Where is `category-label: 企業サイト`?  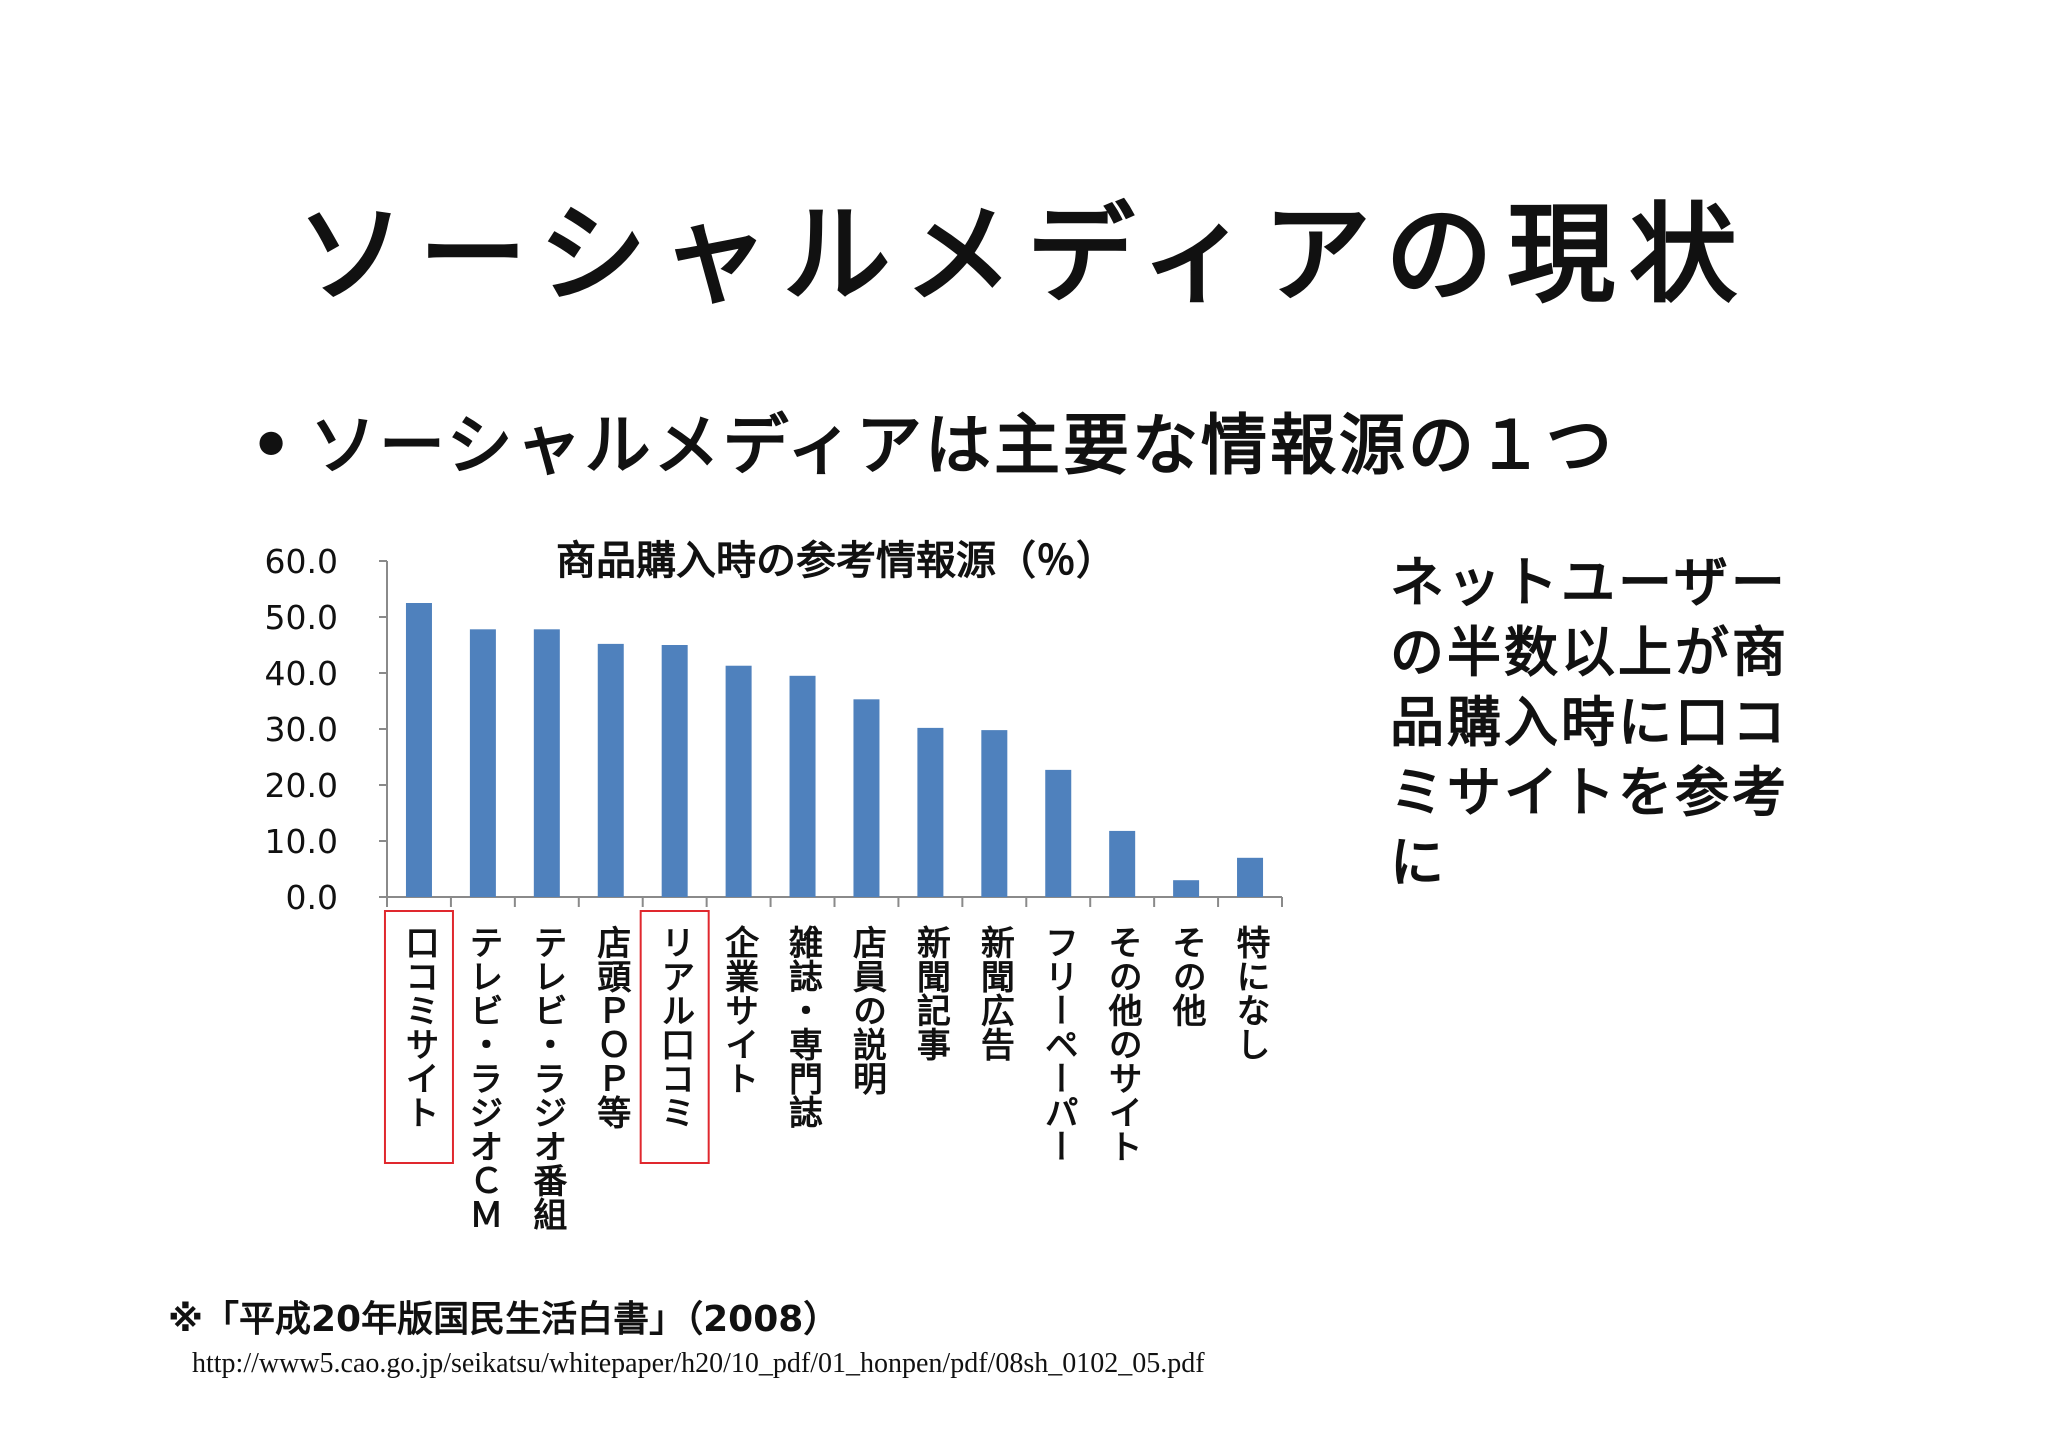 category-label: 企業サイト is located at coordinates (739, 1009).